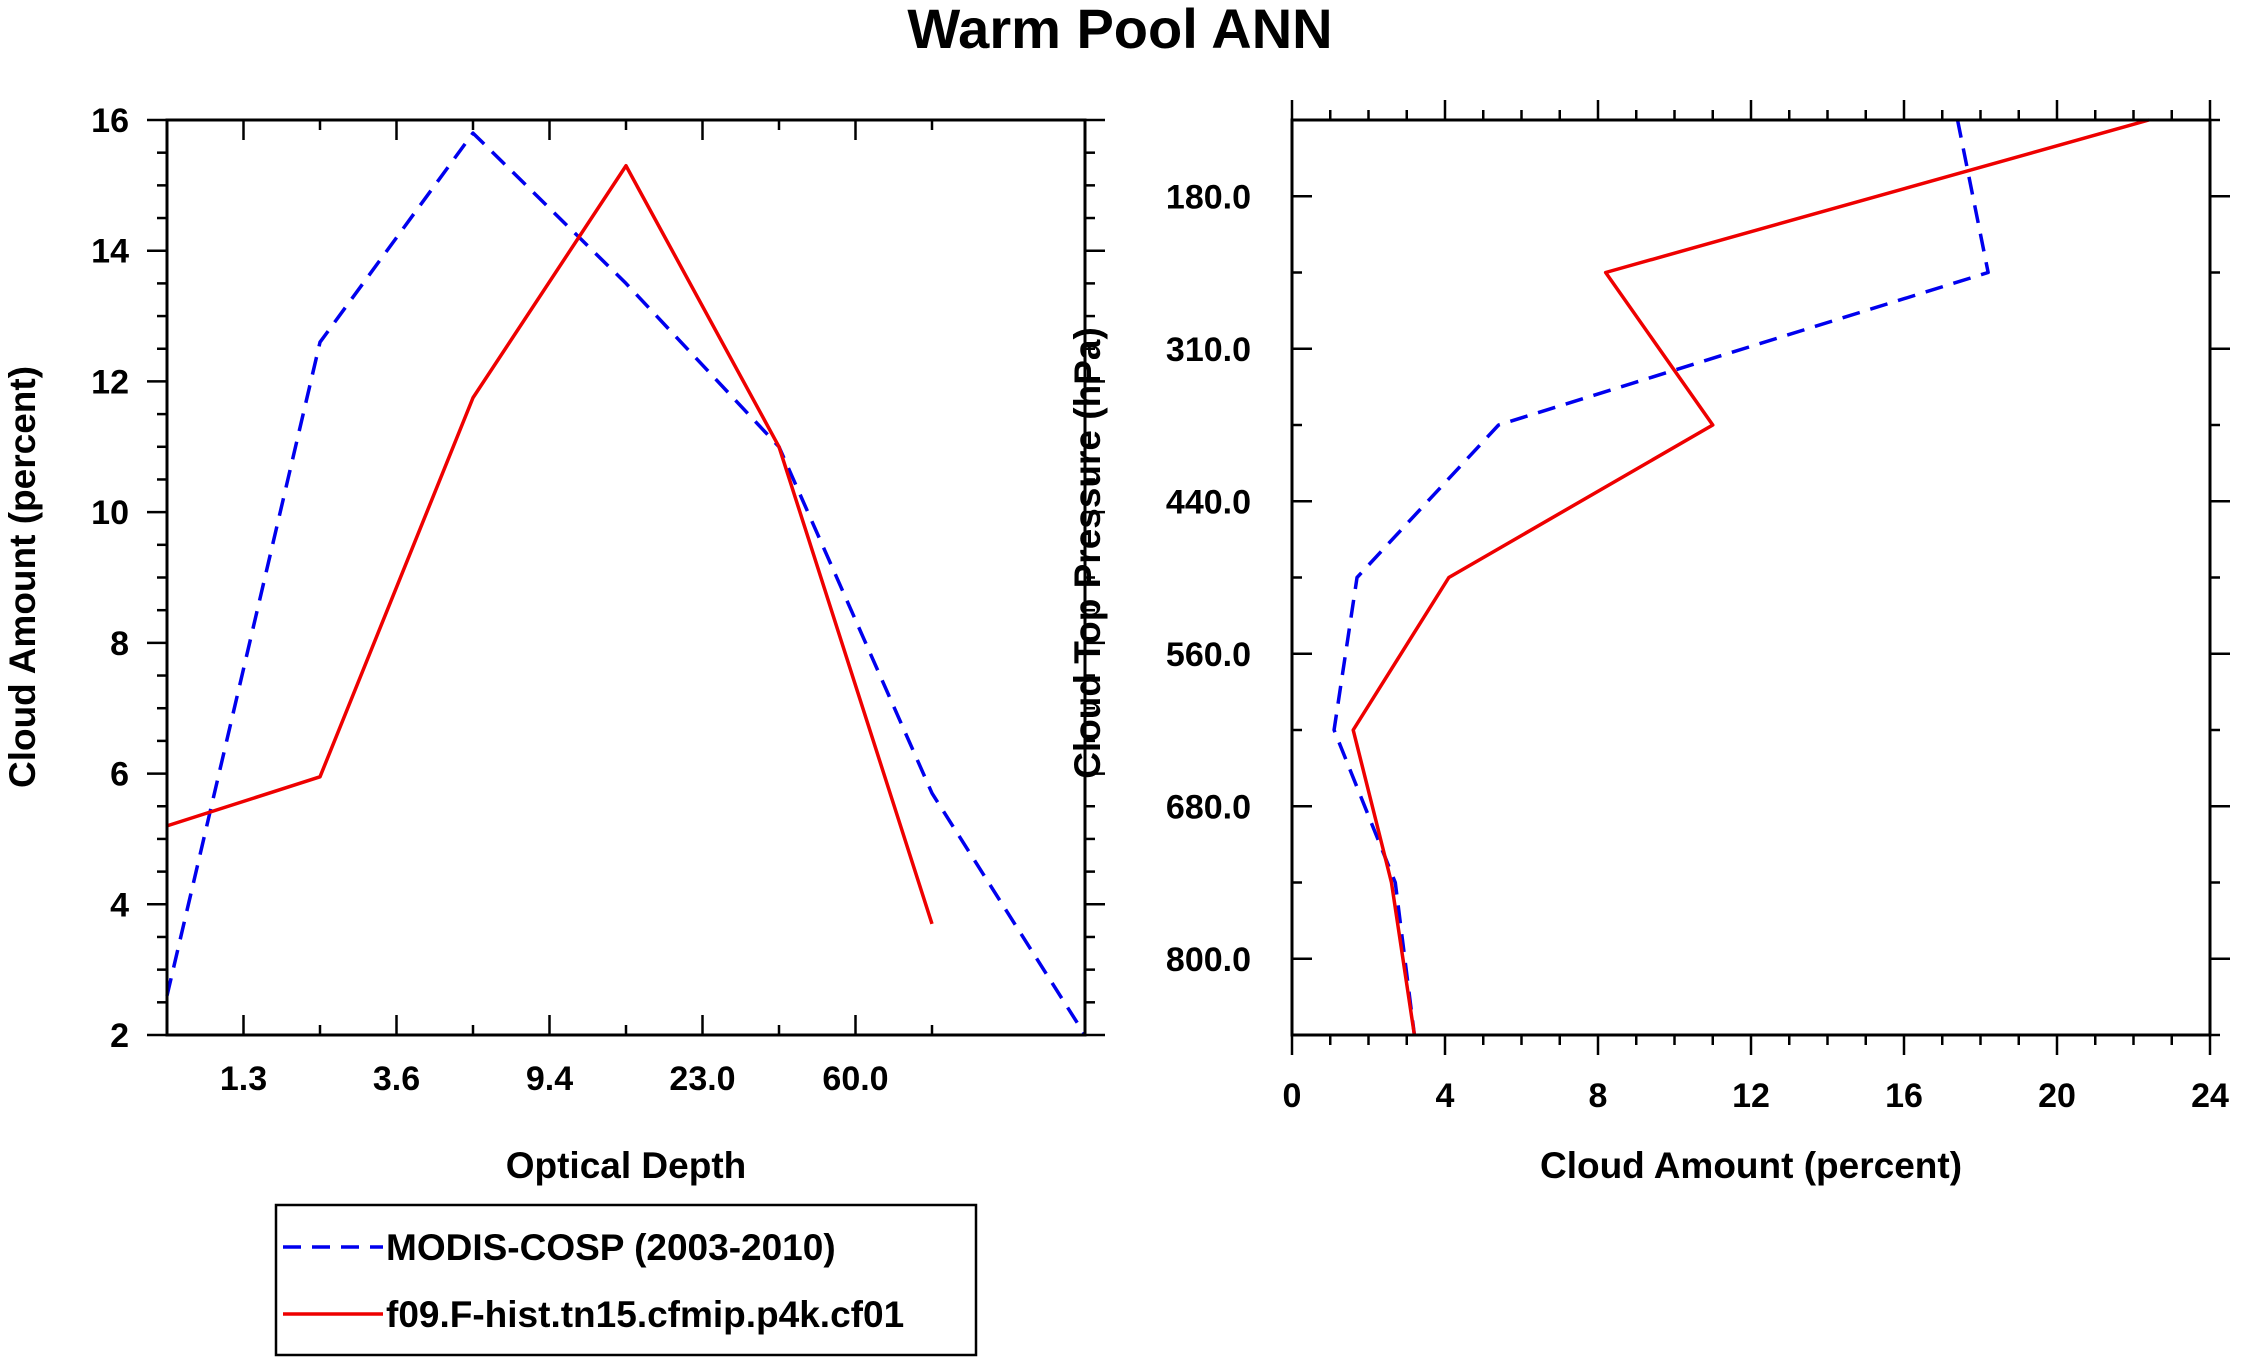 The height and width of the screenshot is (1366, 2241). I want to click on right-x-tick-label: 0, so click(1292, 1096).